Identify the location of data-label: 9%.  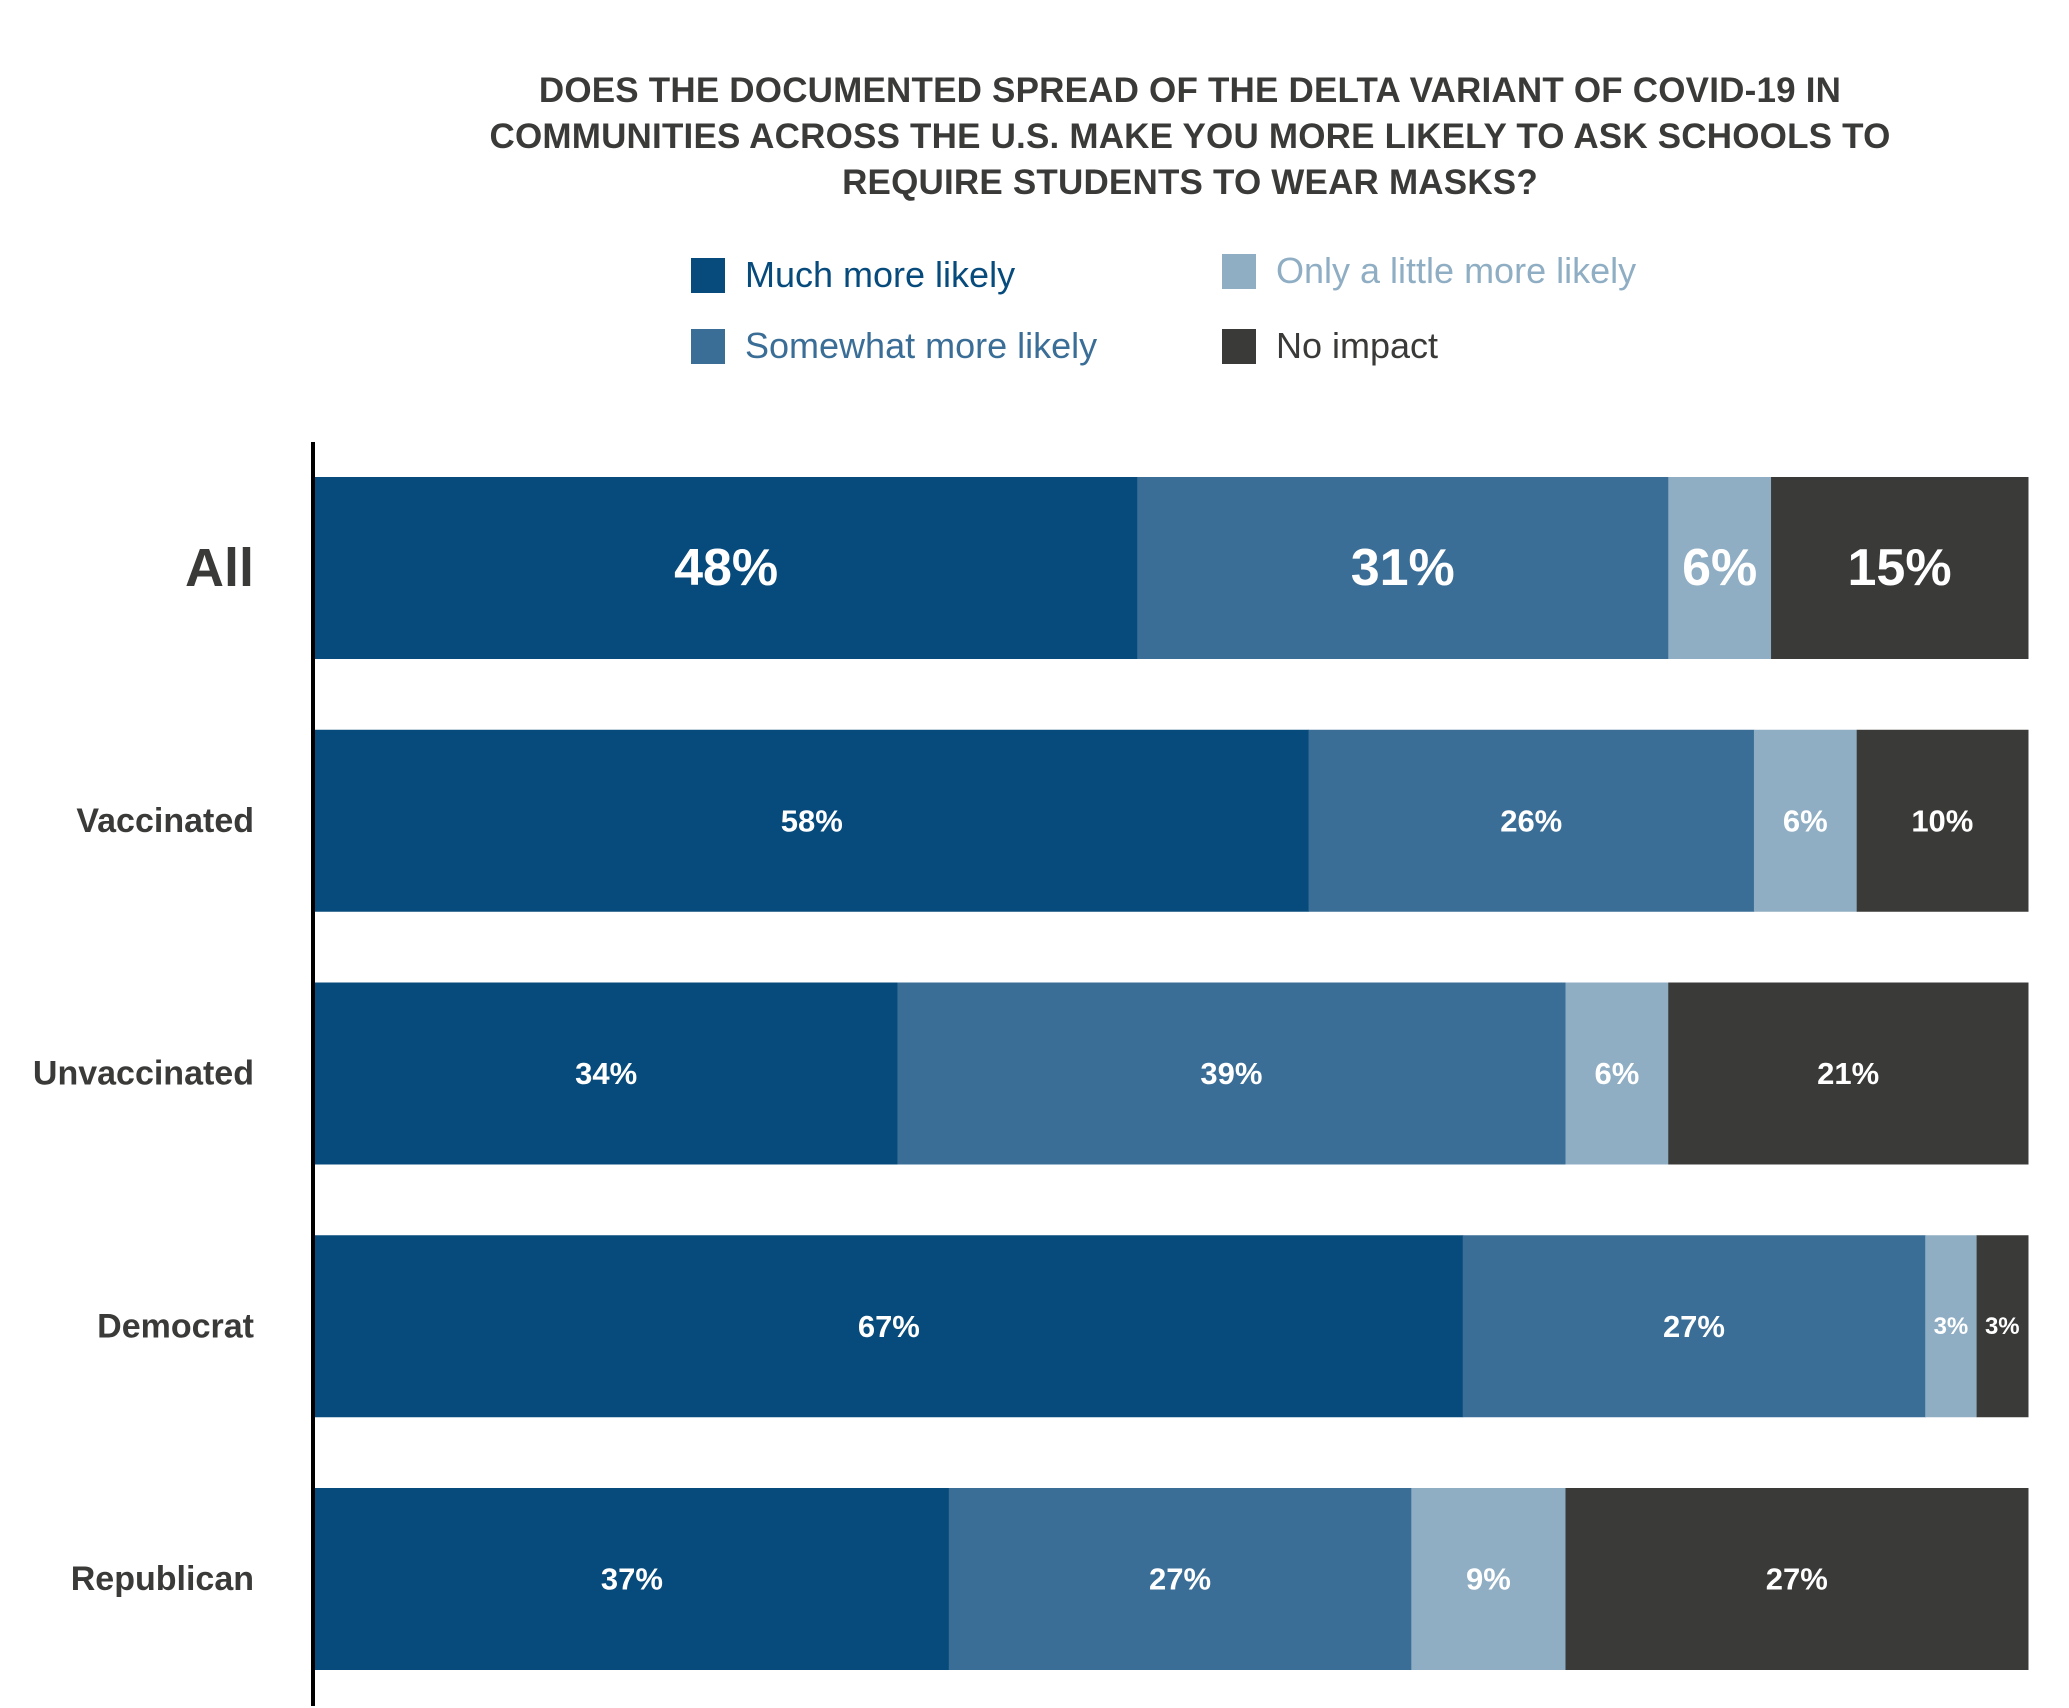
(1488, 1579).